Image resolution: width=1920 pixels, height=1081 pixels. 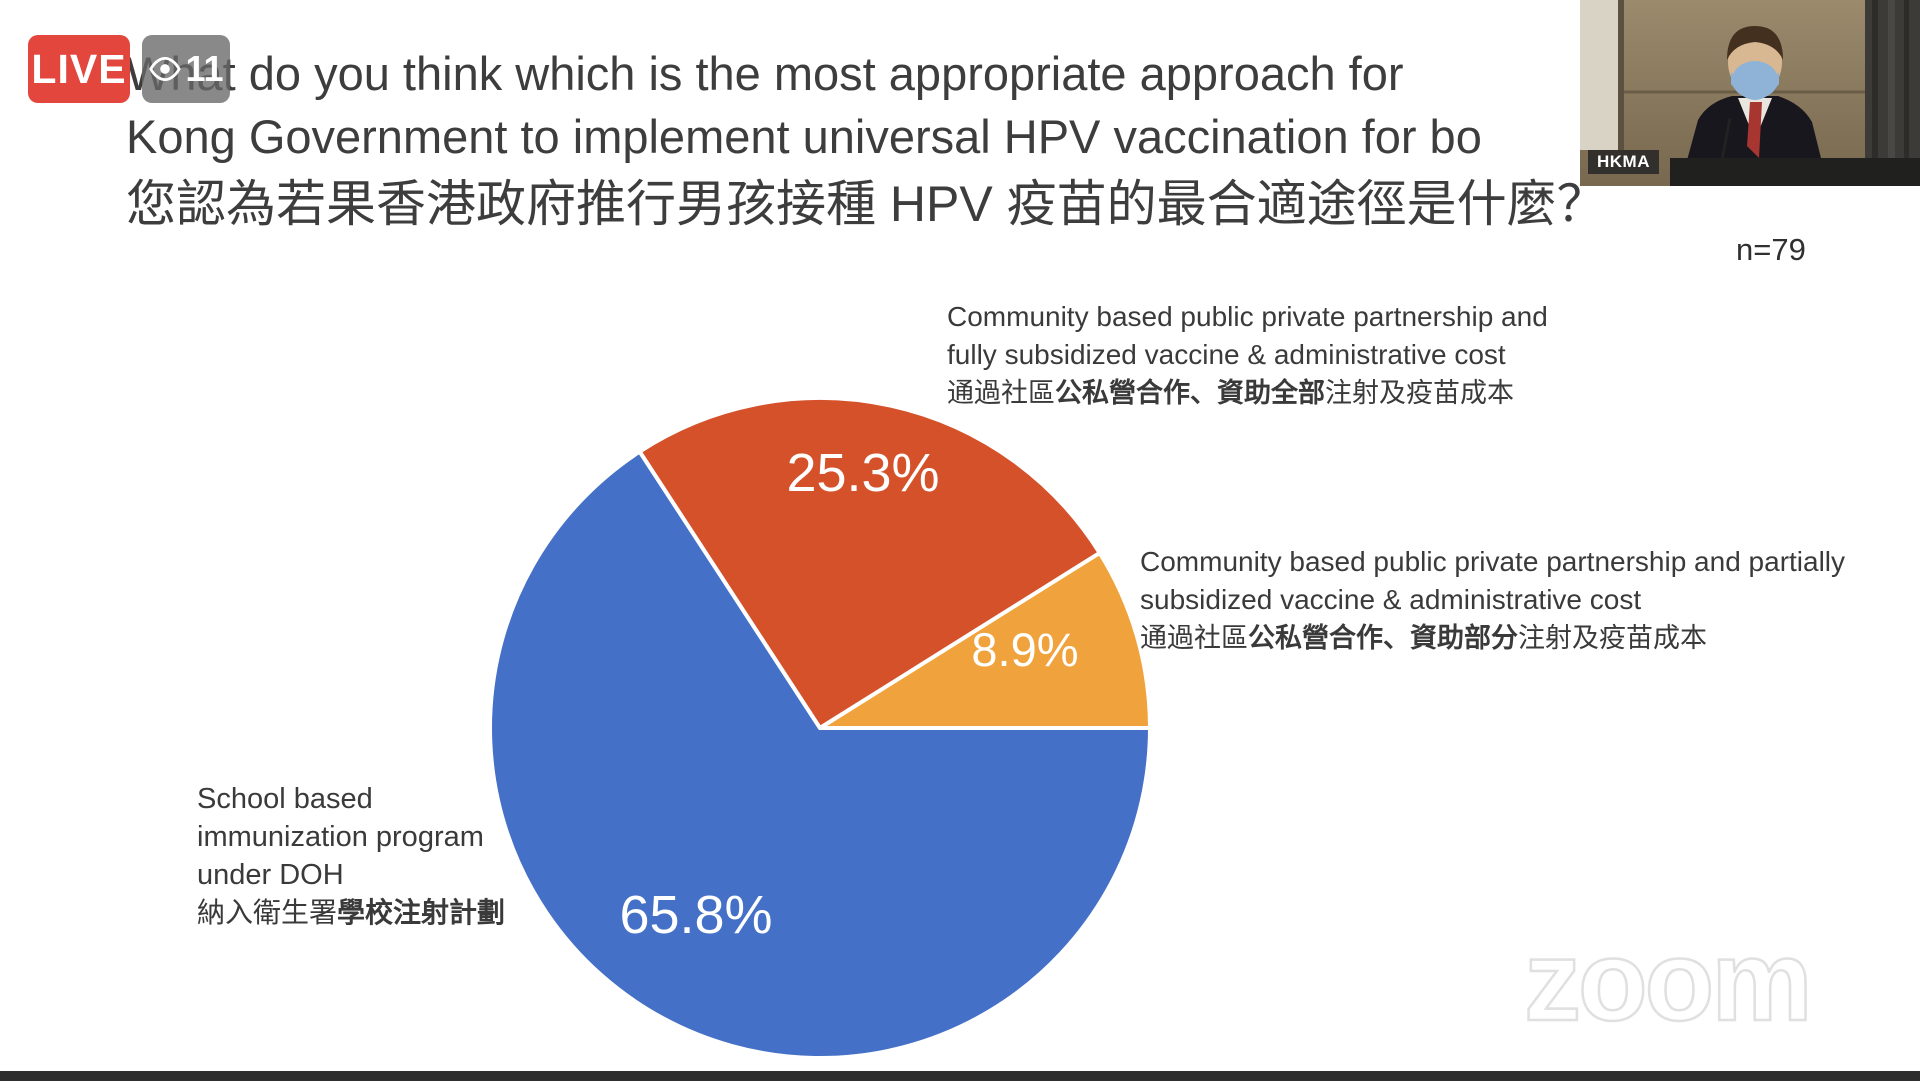 What do you see at coordinates (285, 799) in the screenshot?
I see `label-line: School based` at bounding box center [285, 799].